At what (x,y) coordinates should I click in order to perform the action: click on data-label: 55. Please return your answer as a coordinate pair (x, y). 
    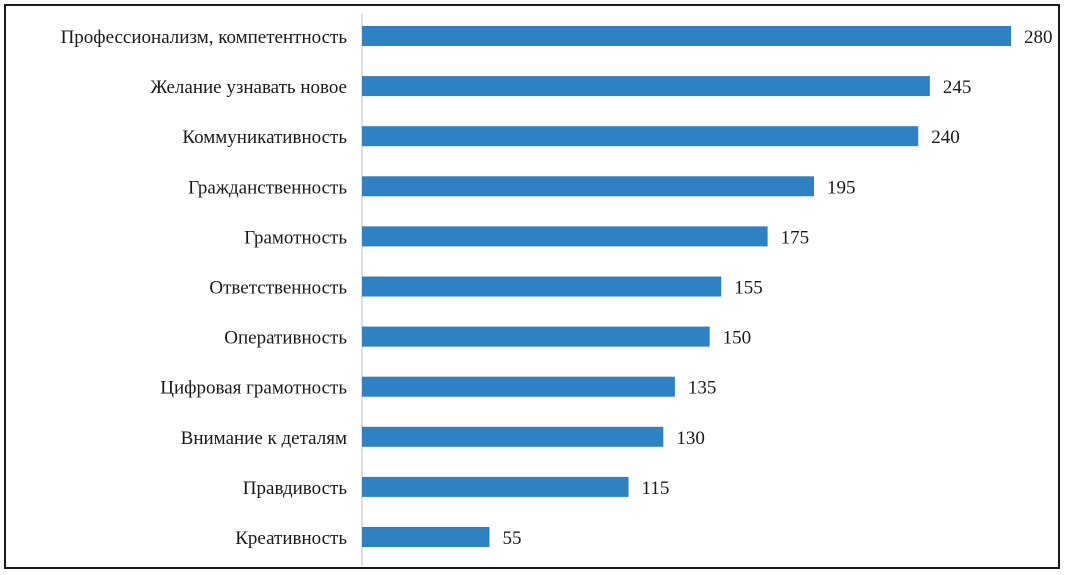
    Looking at the image, I should click on (511, 538).